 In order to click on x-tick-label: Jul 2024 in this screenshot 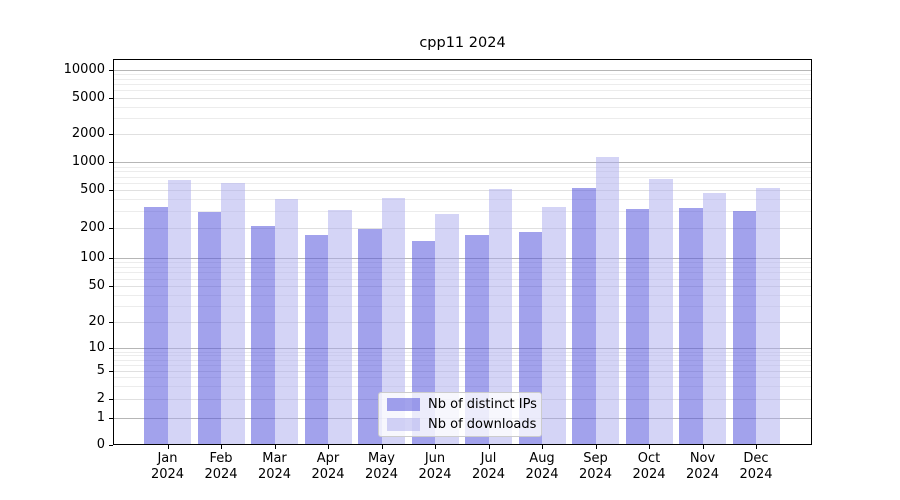, I will do `click(488, 466)`.